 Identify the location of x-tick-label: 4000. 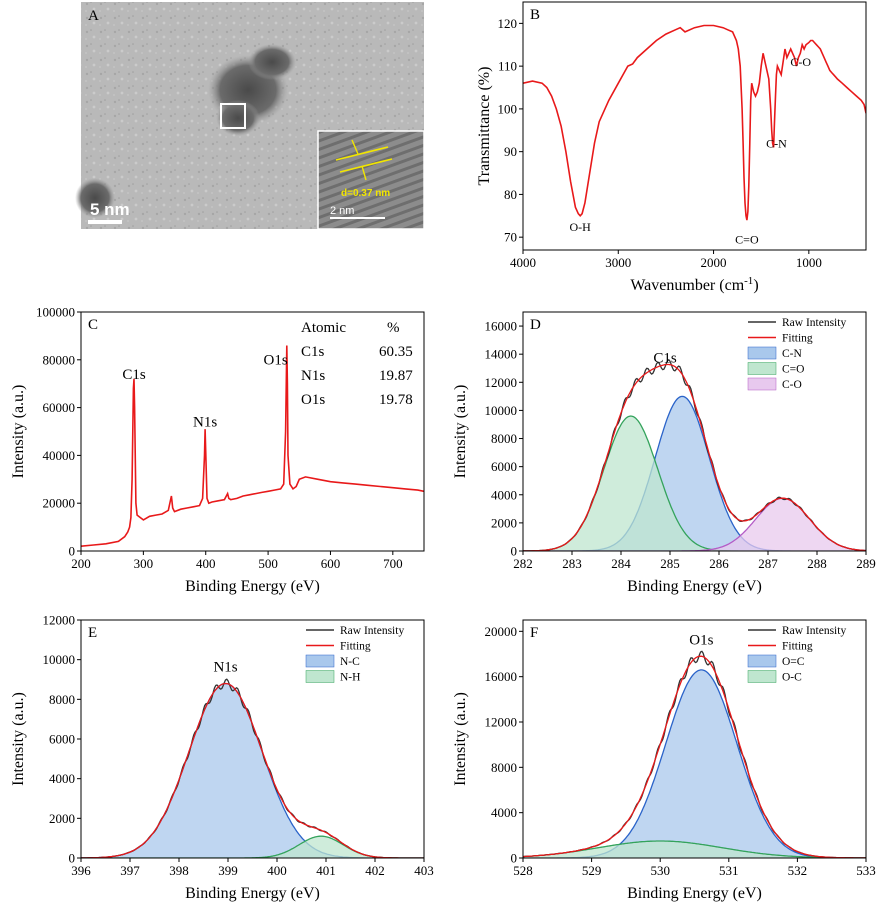
(523, 262).